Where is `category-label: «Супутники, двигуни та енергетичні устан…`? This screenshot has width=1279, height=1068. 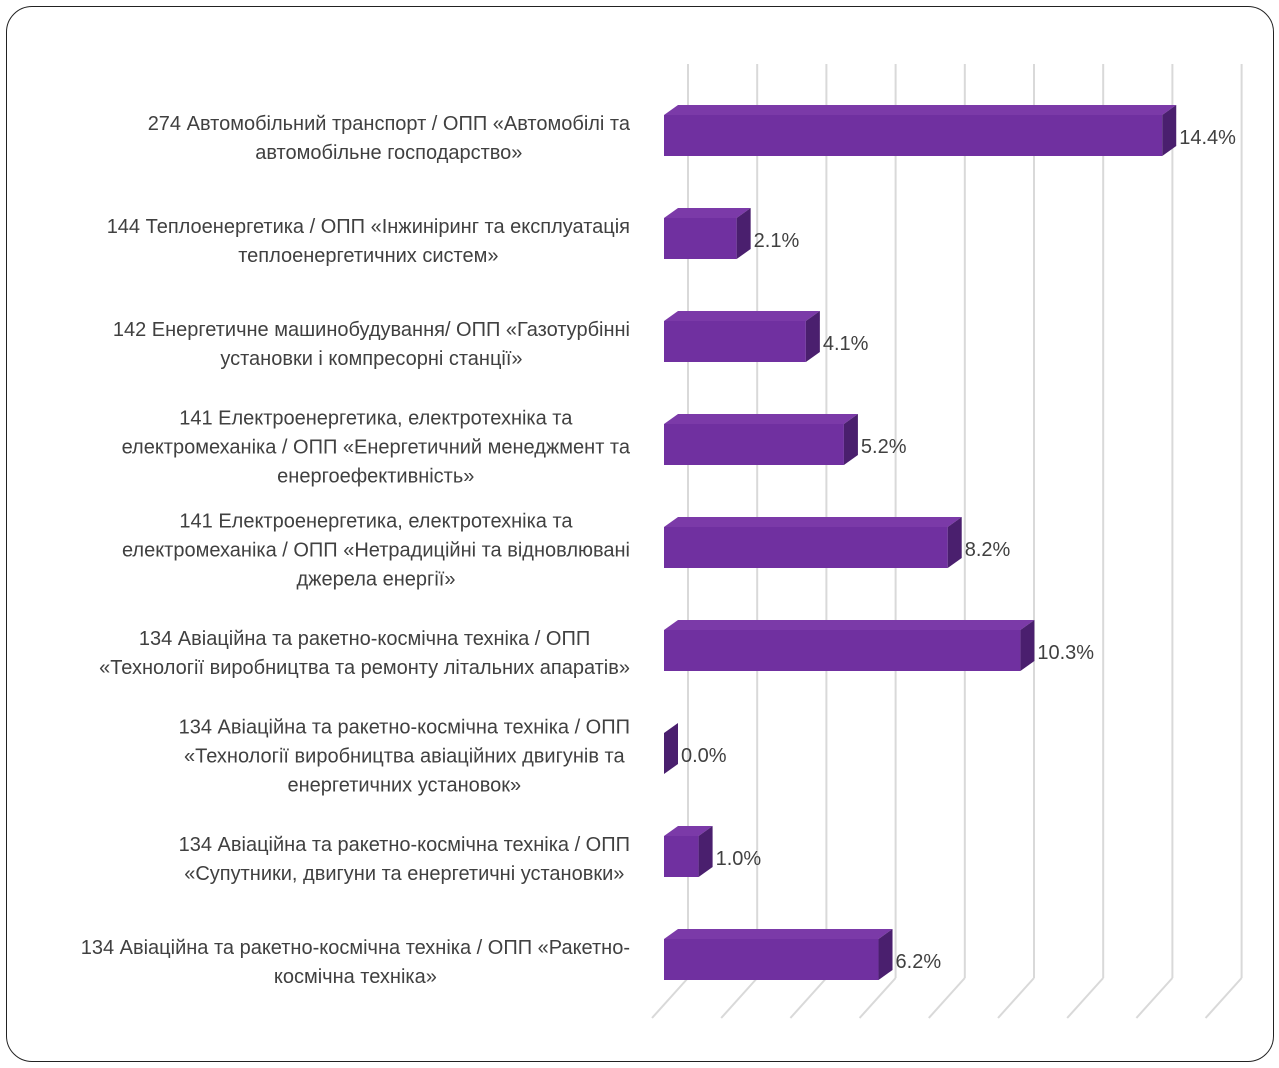 category-label: «Супутники, двигуни та енергетичні устан… is located at coordinates (404, 874).